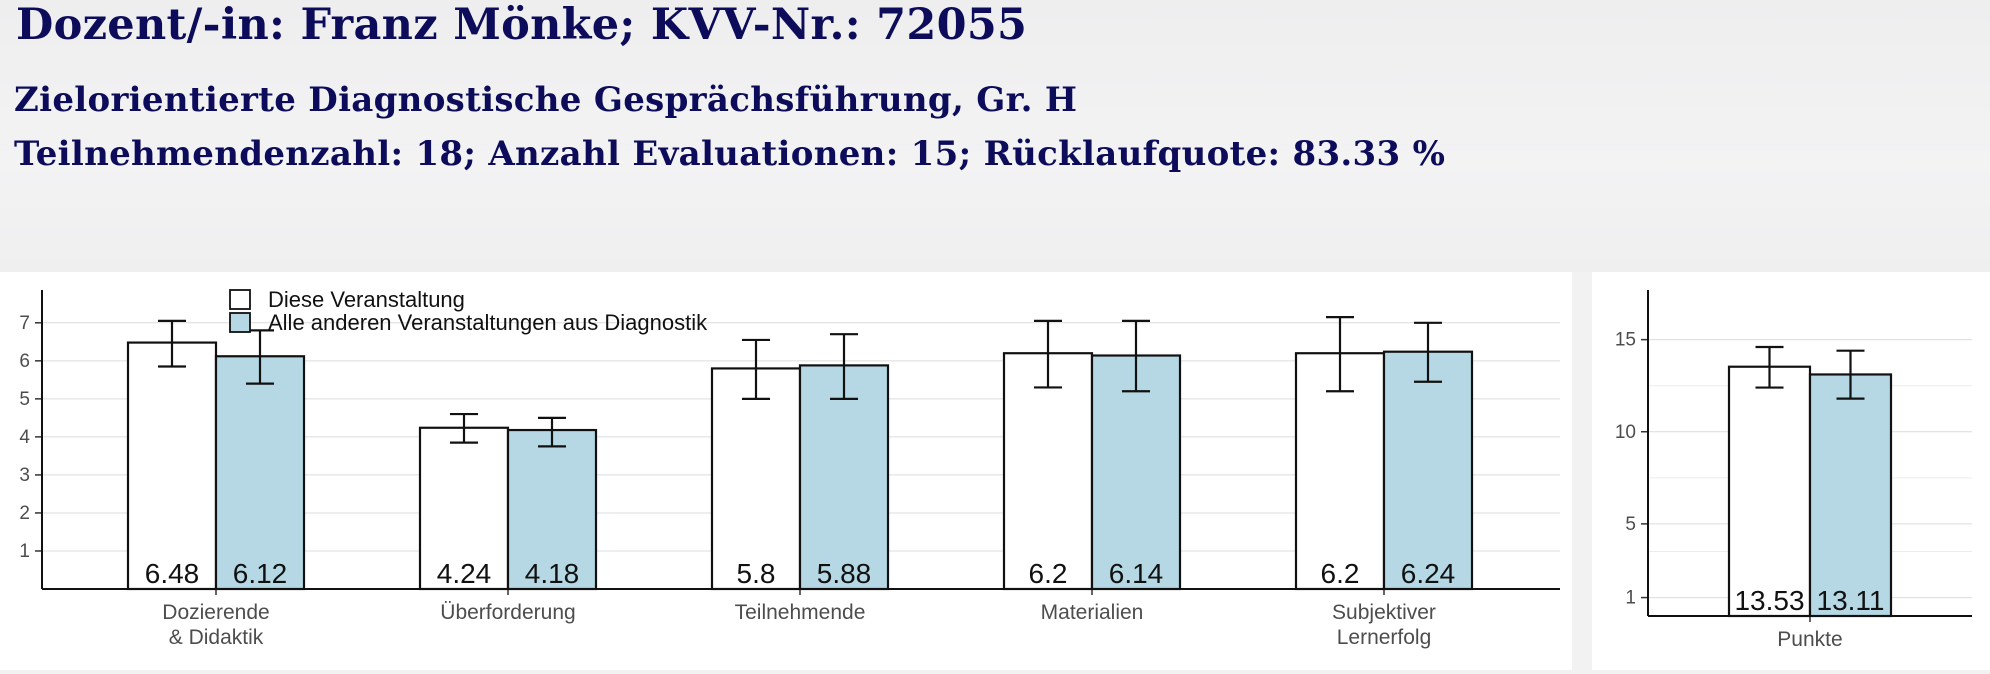  What do you see at coordinates (1384, 612) in the screenshot?
I see `x-tick-label: Subjektiver` at bounding box center [1384, 612].